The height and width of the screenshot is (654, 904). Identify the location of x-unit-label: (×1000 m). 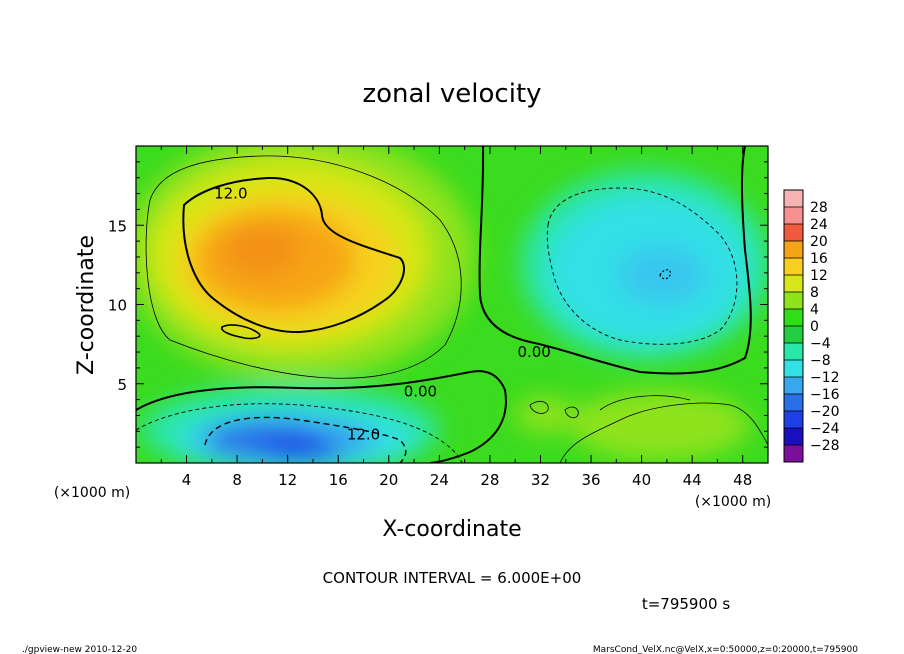
(92, 493).